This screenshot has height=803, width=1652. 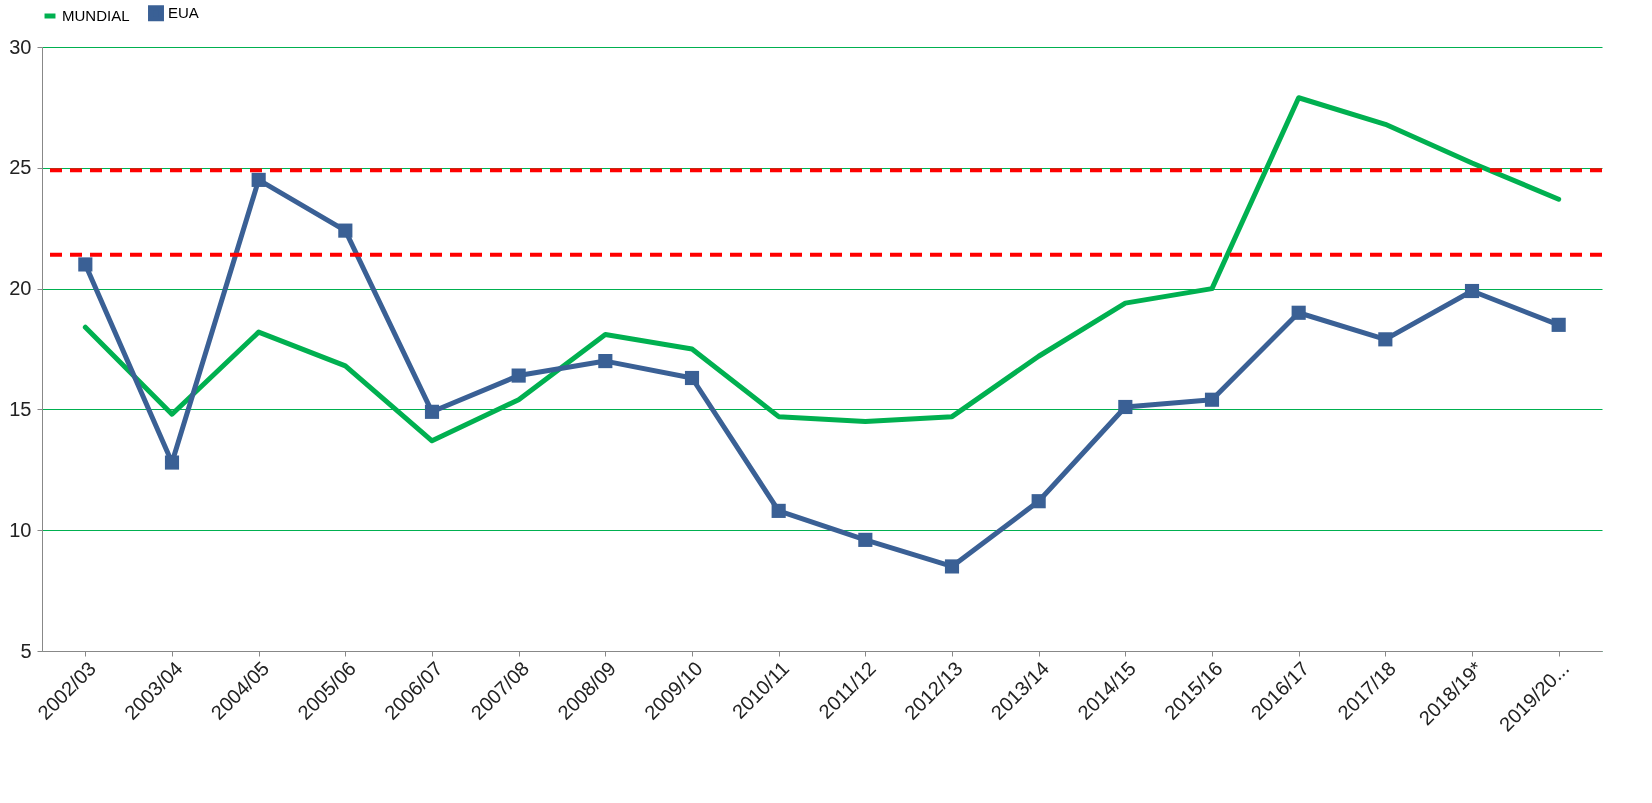 What do you see at coordinates (20, 529) in the screenshot?
I see `y-tick-label: 10` at bounding box center [20, 529].